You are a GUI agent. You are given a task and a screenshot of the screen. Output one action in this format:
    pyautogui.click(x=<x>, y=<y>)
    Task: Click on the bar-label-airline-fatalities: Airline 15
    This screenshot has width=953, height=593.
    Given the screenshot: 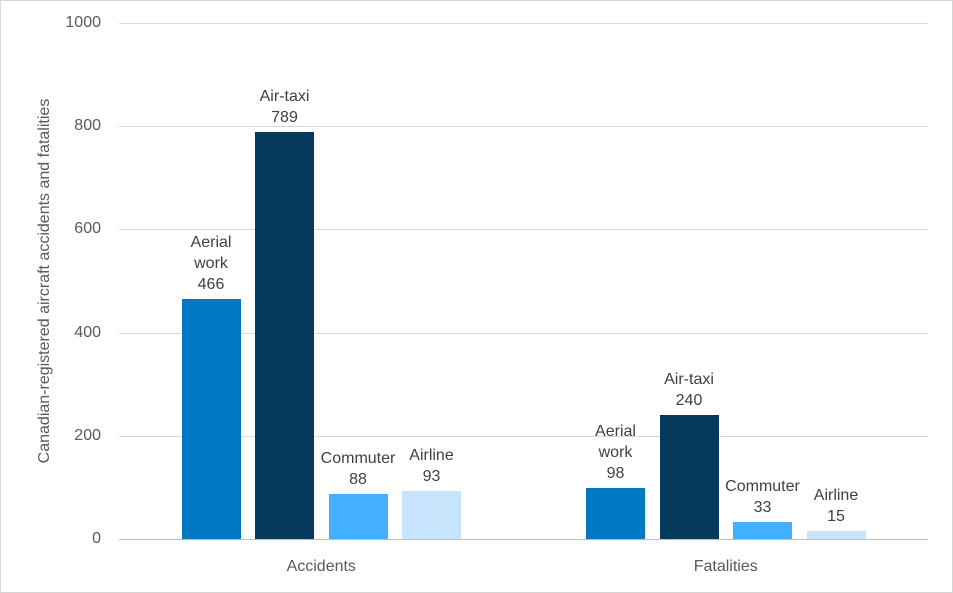 What is the action you would take?
    pyautogui.click(x=836, y=506)
    